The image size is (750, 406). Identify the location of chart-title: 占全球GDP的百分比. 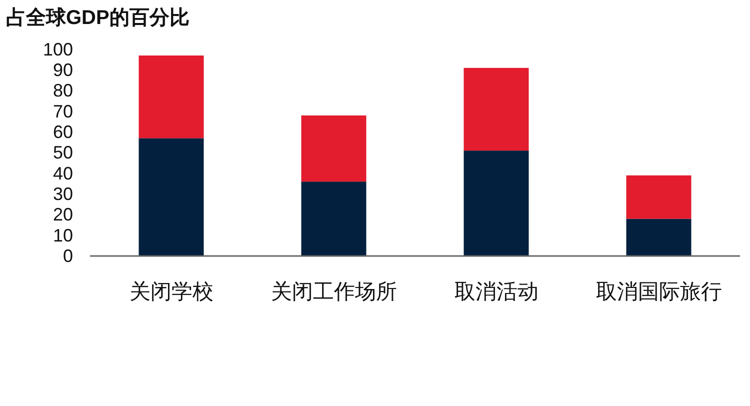
(98, 18).